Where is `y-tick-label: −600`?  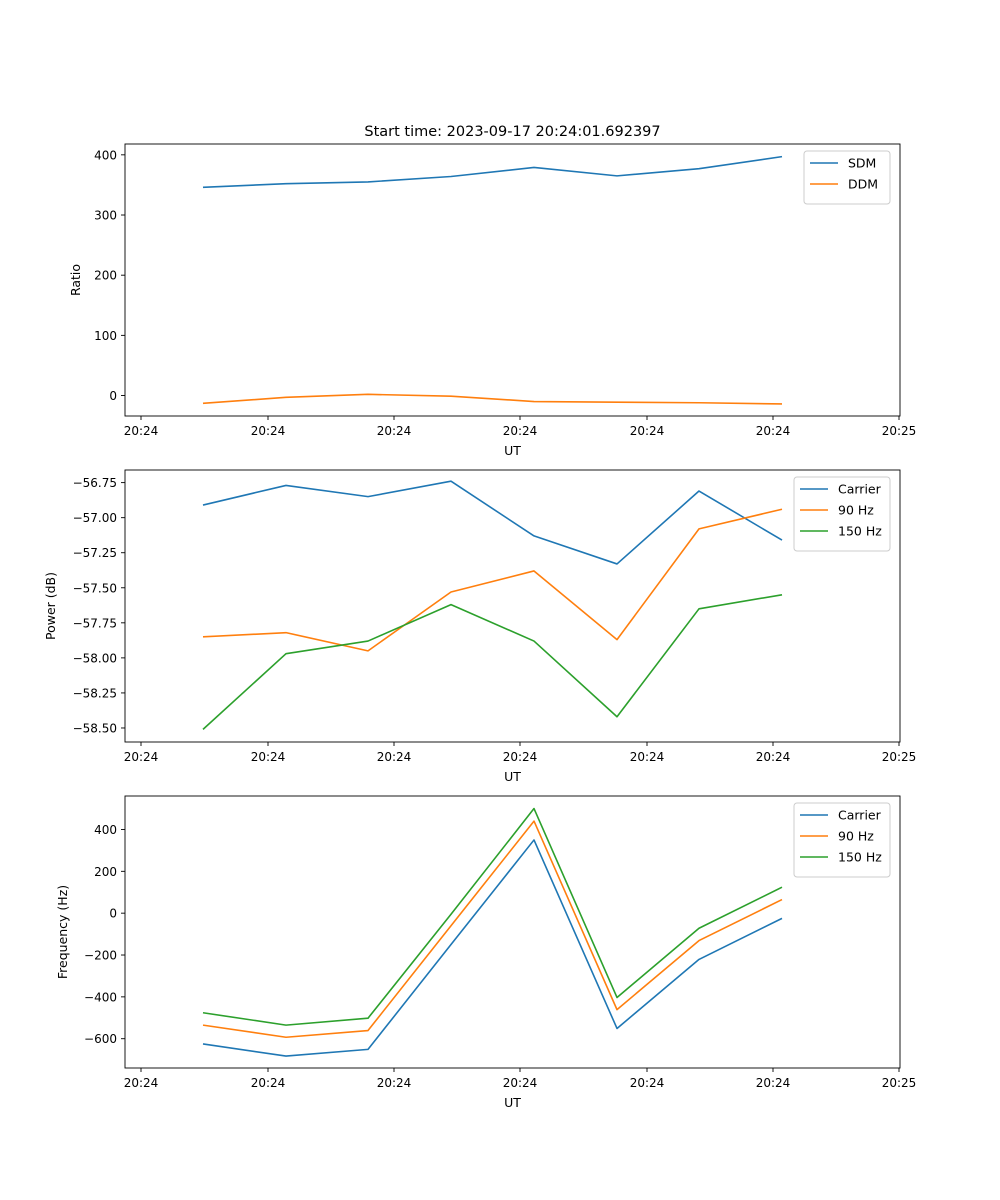
y-tick-label: −600 is located at coordinates (100, 1039).